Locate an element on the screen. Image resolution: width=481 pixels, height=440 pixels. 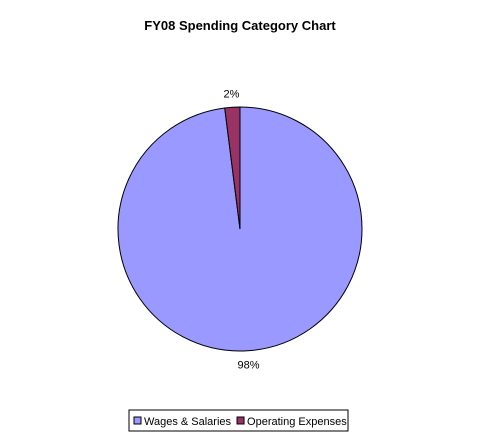
legend-label-operating-expenses: Operating Expenses is located at coordinates (297, 422).